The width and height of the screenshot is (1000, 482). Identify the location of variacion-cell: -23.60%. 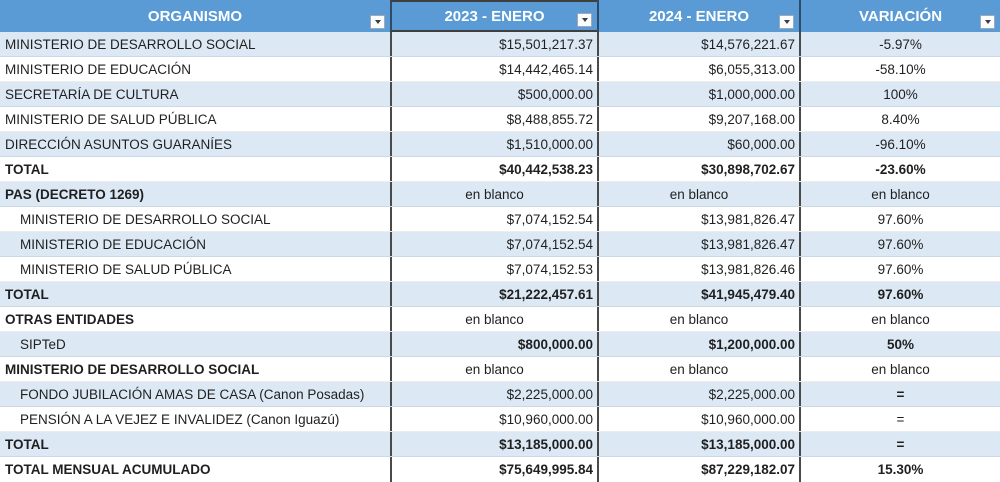
(899, 169).